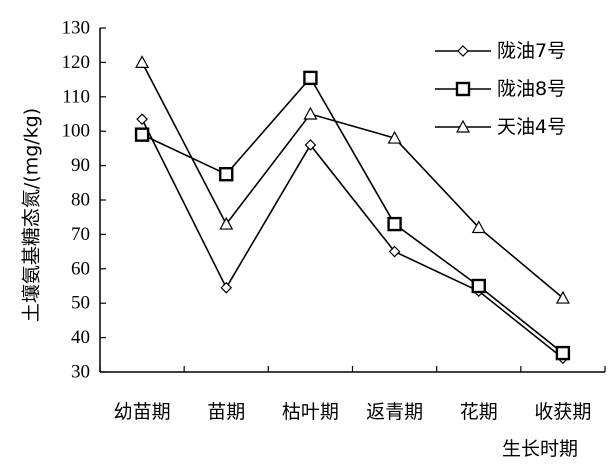  I want to click on legend-marker-triangle, so click(463, 126).